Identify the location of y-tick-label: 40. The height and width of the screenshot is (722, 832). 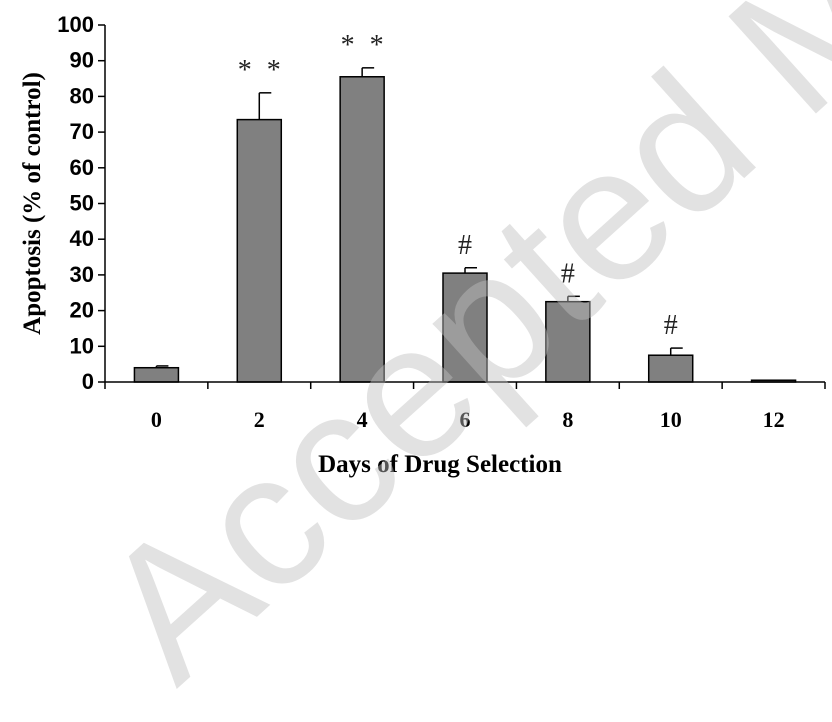
(82, 238).